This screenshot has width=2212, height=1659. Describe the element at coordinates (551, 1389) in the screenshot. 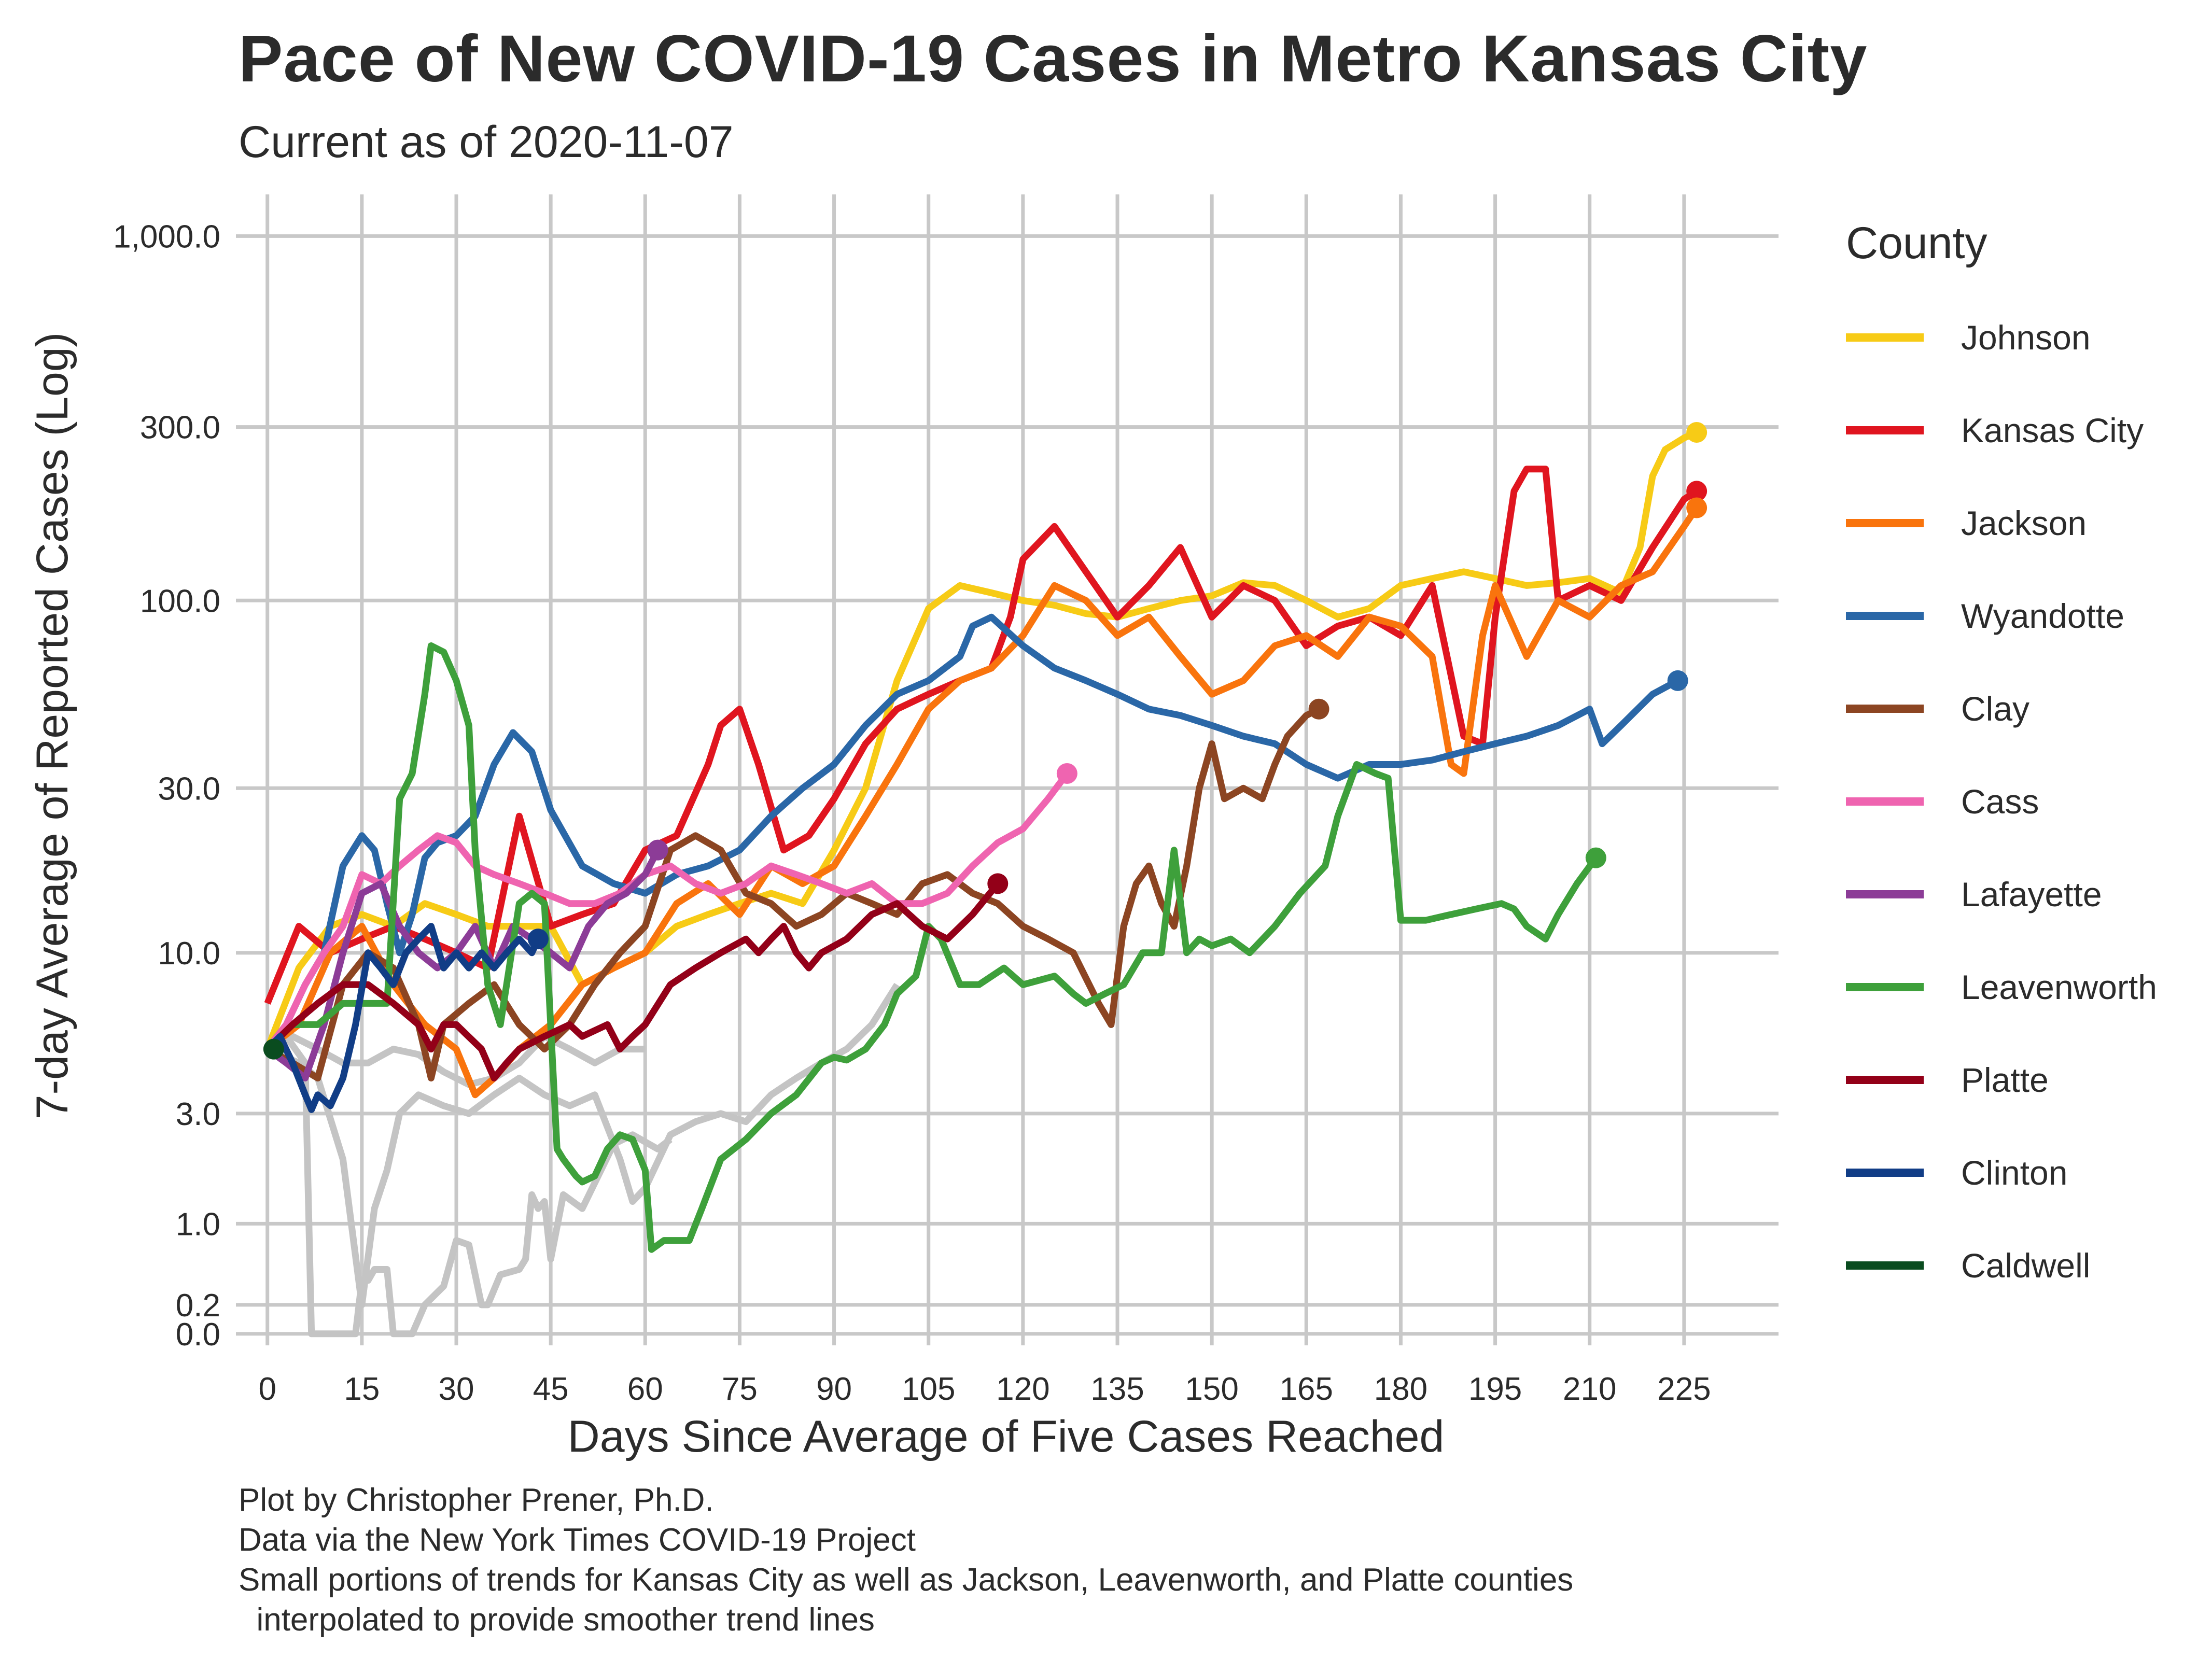

I see `x-tick-label: 45` at that location.